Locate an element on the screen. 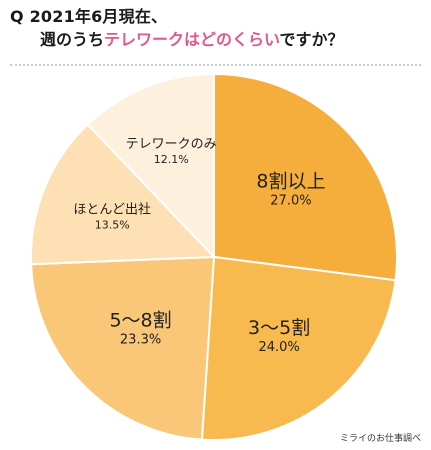 Image resolution: width=431 pixels, height=450 pixels. question-prefix: 週のうち is located at coordinates (72, 39).